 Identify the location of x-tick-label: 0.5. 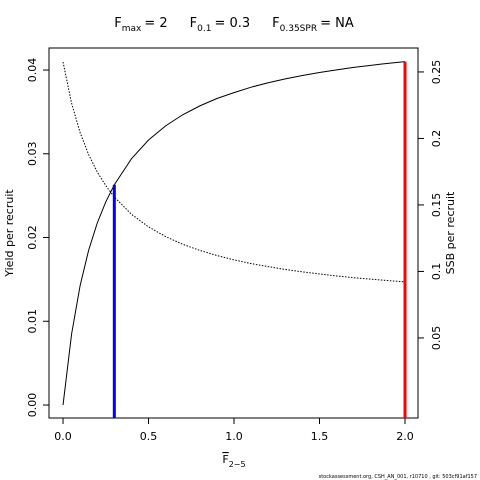
(149, 436).